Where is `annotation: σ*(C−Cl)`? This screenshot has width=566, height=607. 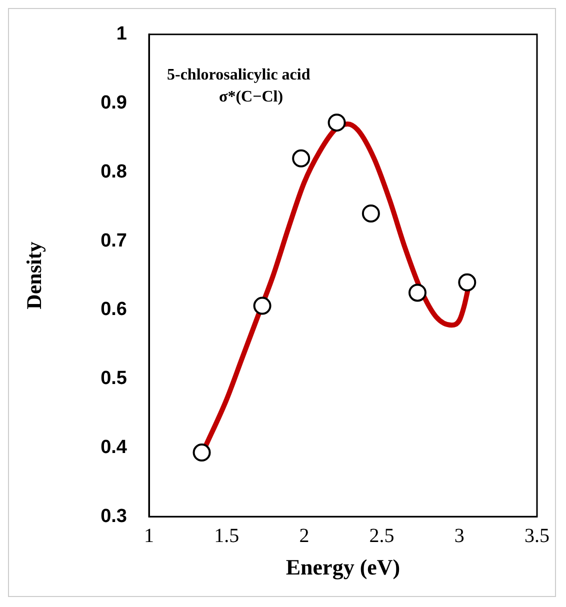
annotation: σ*(C−Cl) is located at coordinates (251, 97).